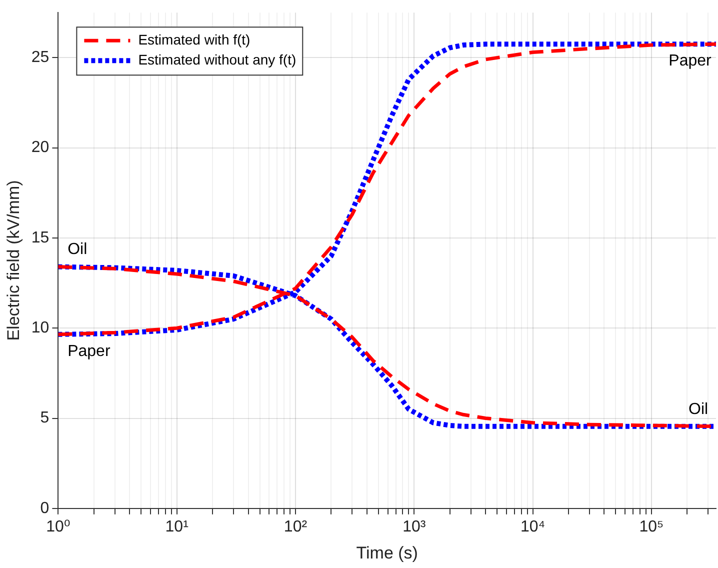 This screenshot has height=568, width=718. Describe the element at coordinates (217, 59) in the screenshot. I see `legend-label: Estimated without any f(t)` at that location.